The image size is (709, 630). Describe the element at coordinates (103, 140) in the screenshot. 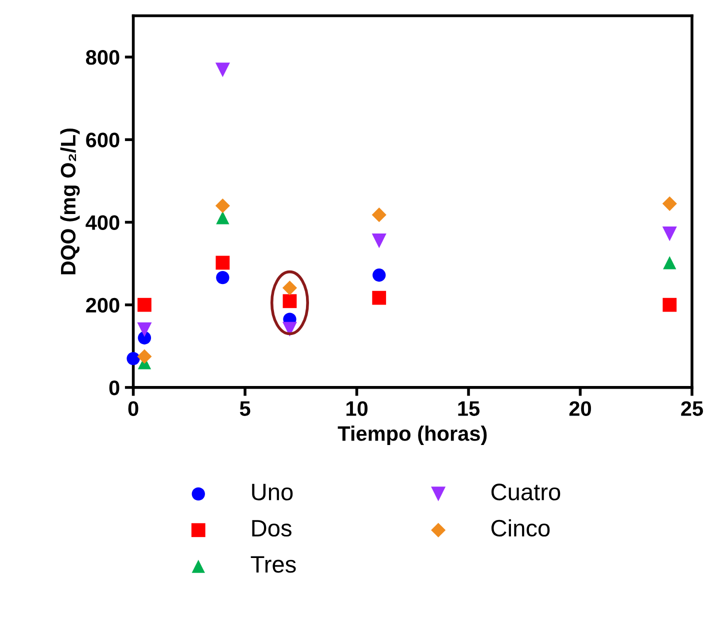

I see `y-tick-label: 600` at that location.